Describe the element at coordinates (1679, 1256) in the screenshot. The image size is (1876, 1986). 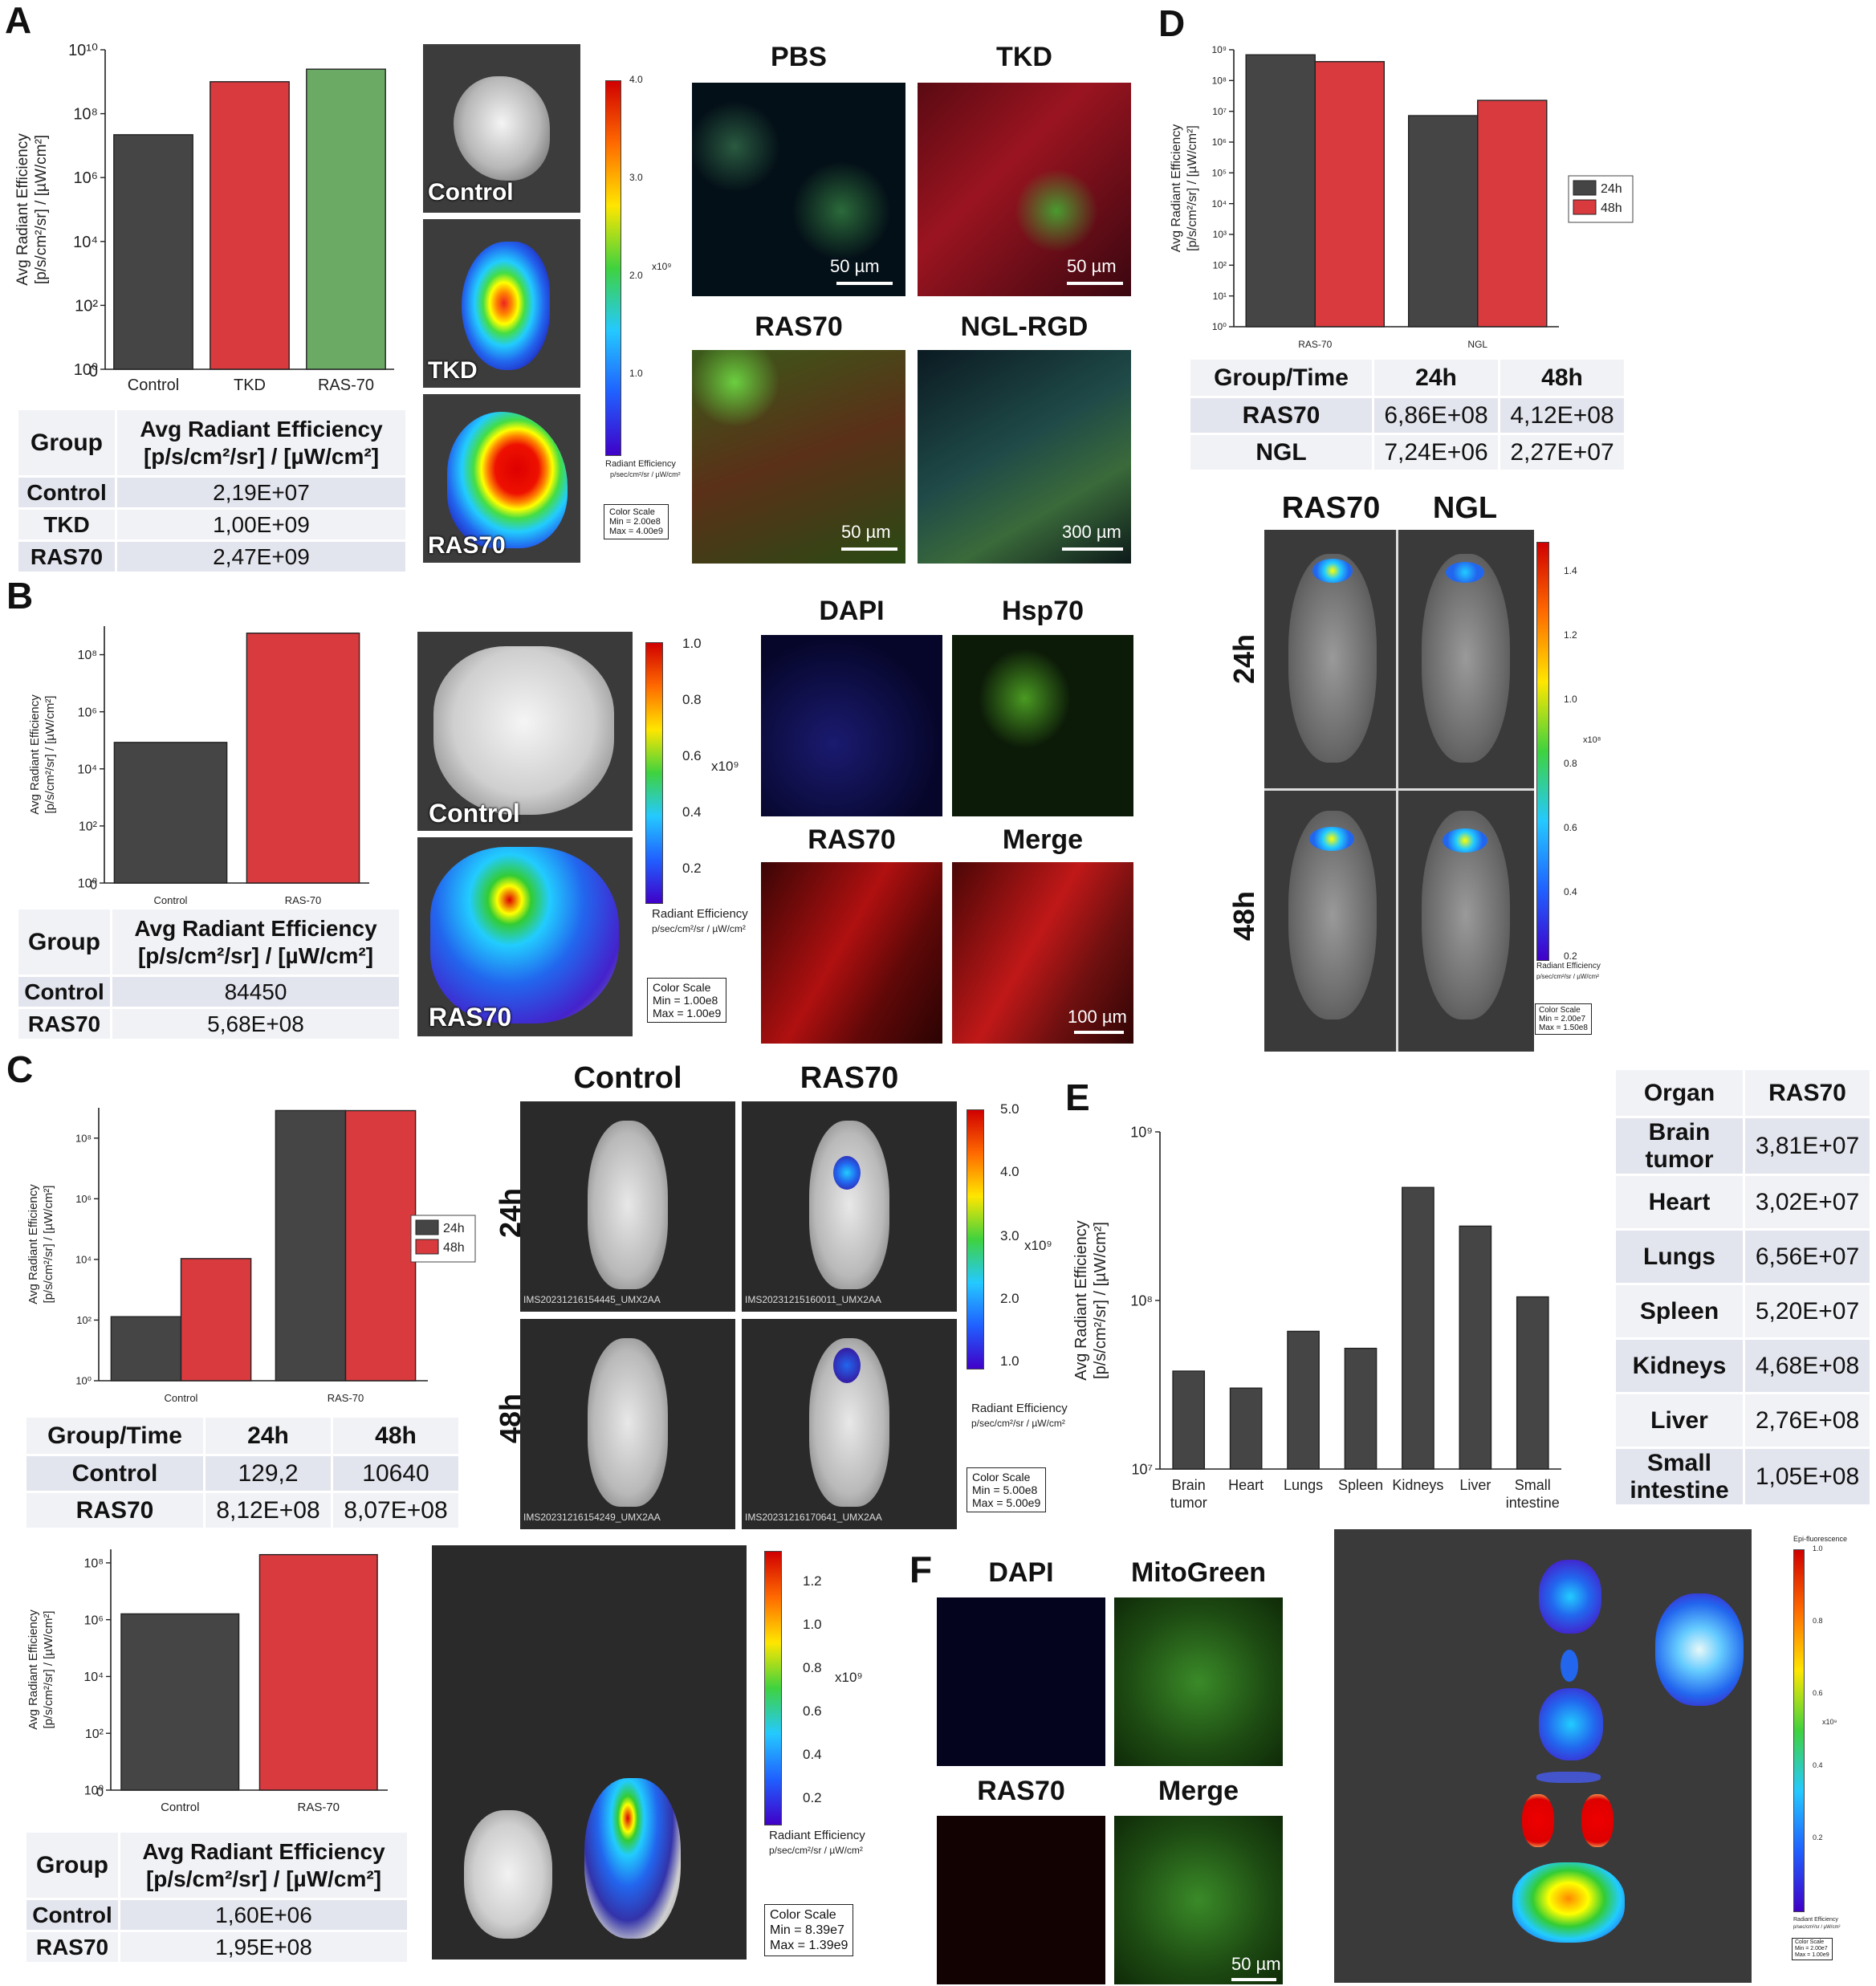
I see `table-e-organ: Lungs` at that location.